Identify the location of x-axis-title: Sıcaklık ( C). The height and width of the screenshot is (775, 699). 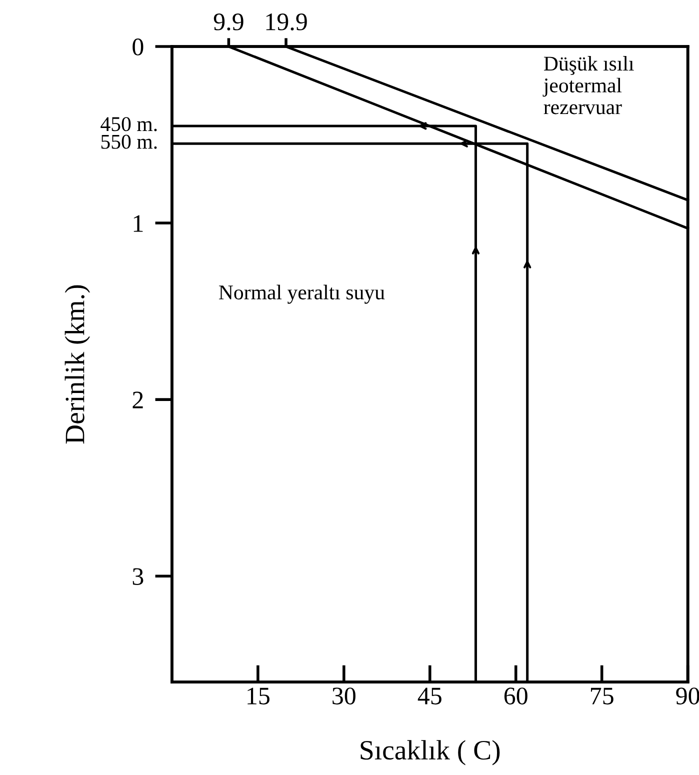
(430, 753).